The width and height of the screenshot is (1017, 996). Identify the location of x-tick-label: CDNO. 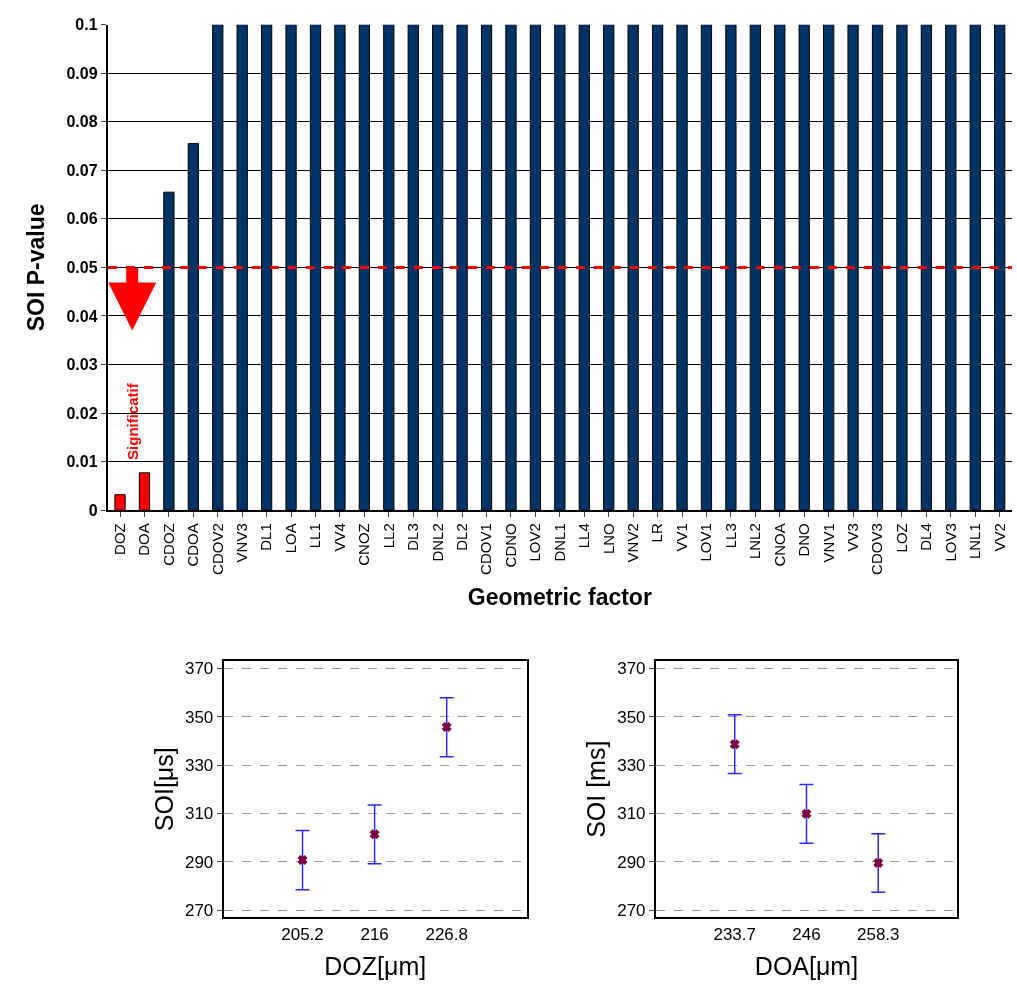
(510, 545).